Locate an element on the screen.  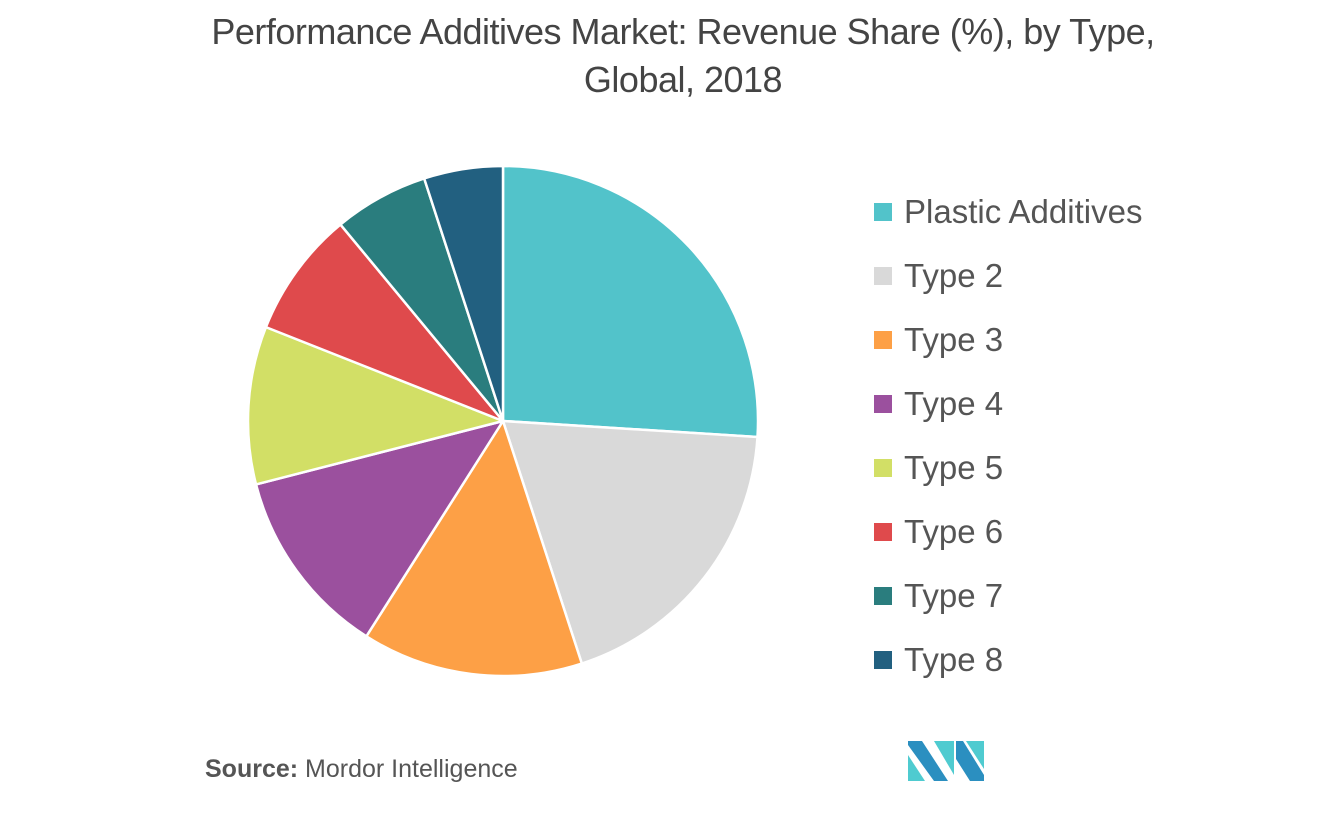
legend-item-type-5: Type 5 is located at coordinates (1008, 468).